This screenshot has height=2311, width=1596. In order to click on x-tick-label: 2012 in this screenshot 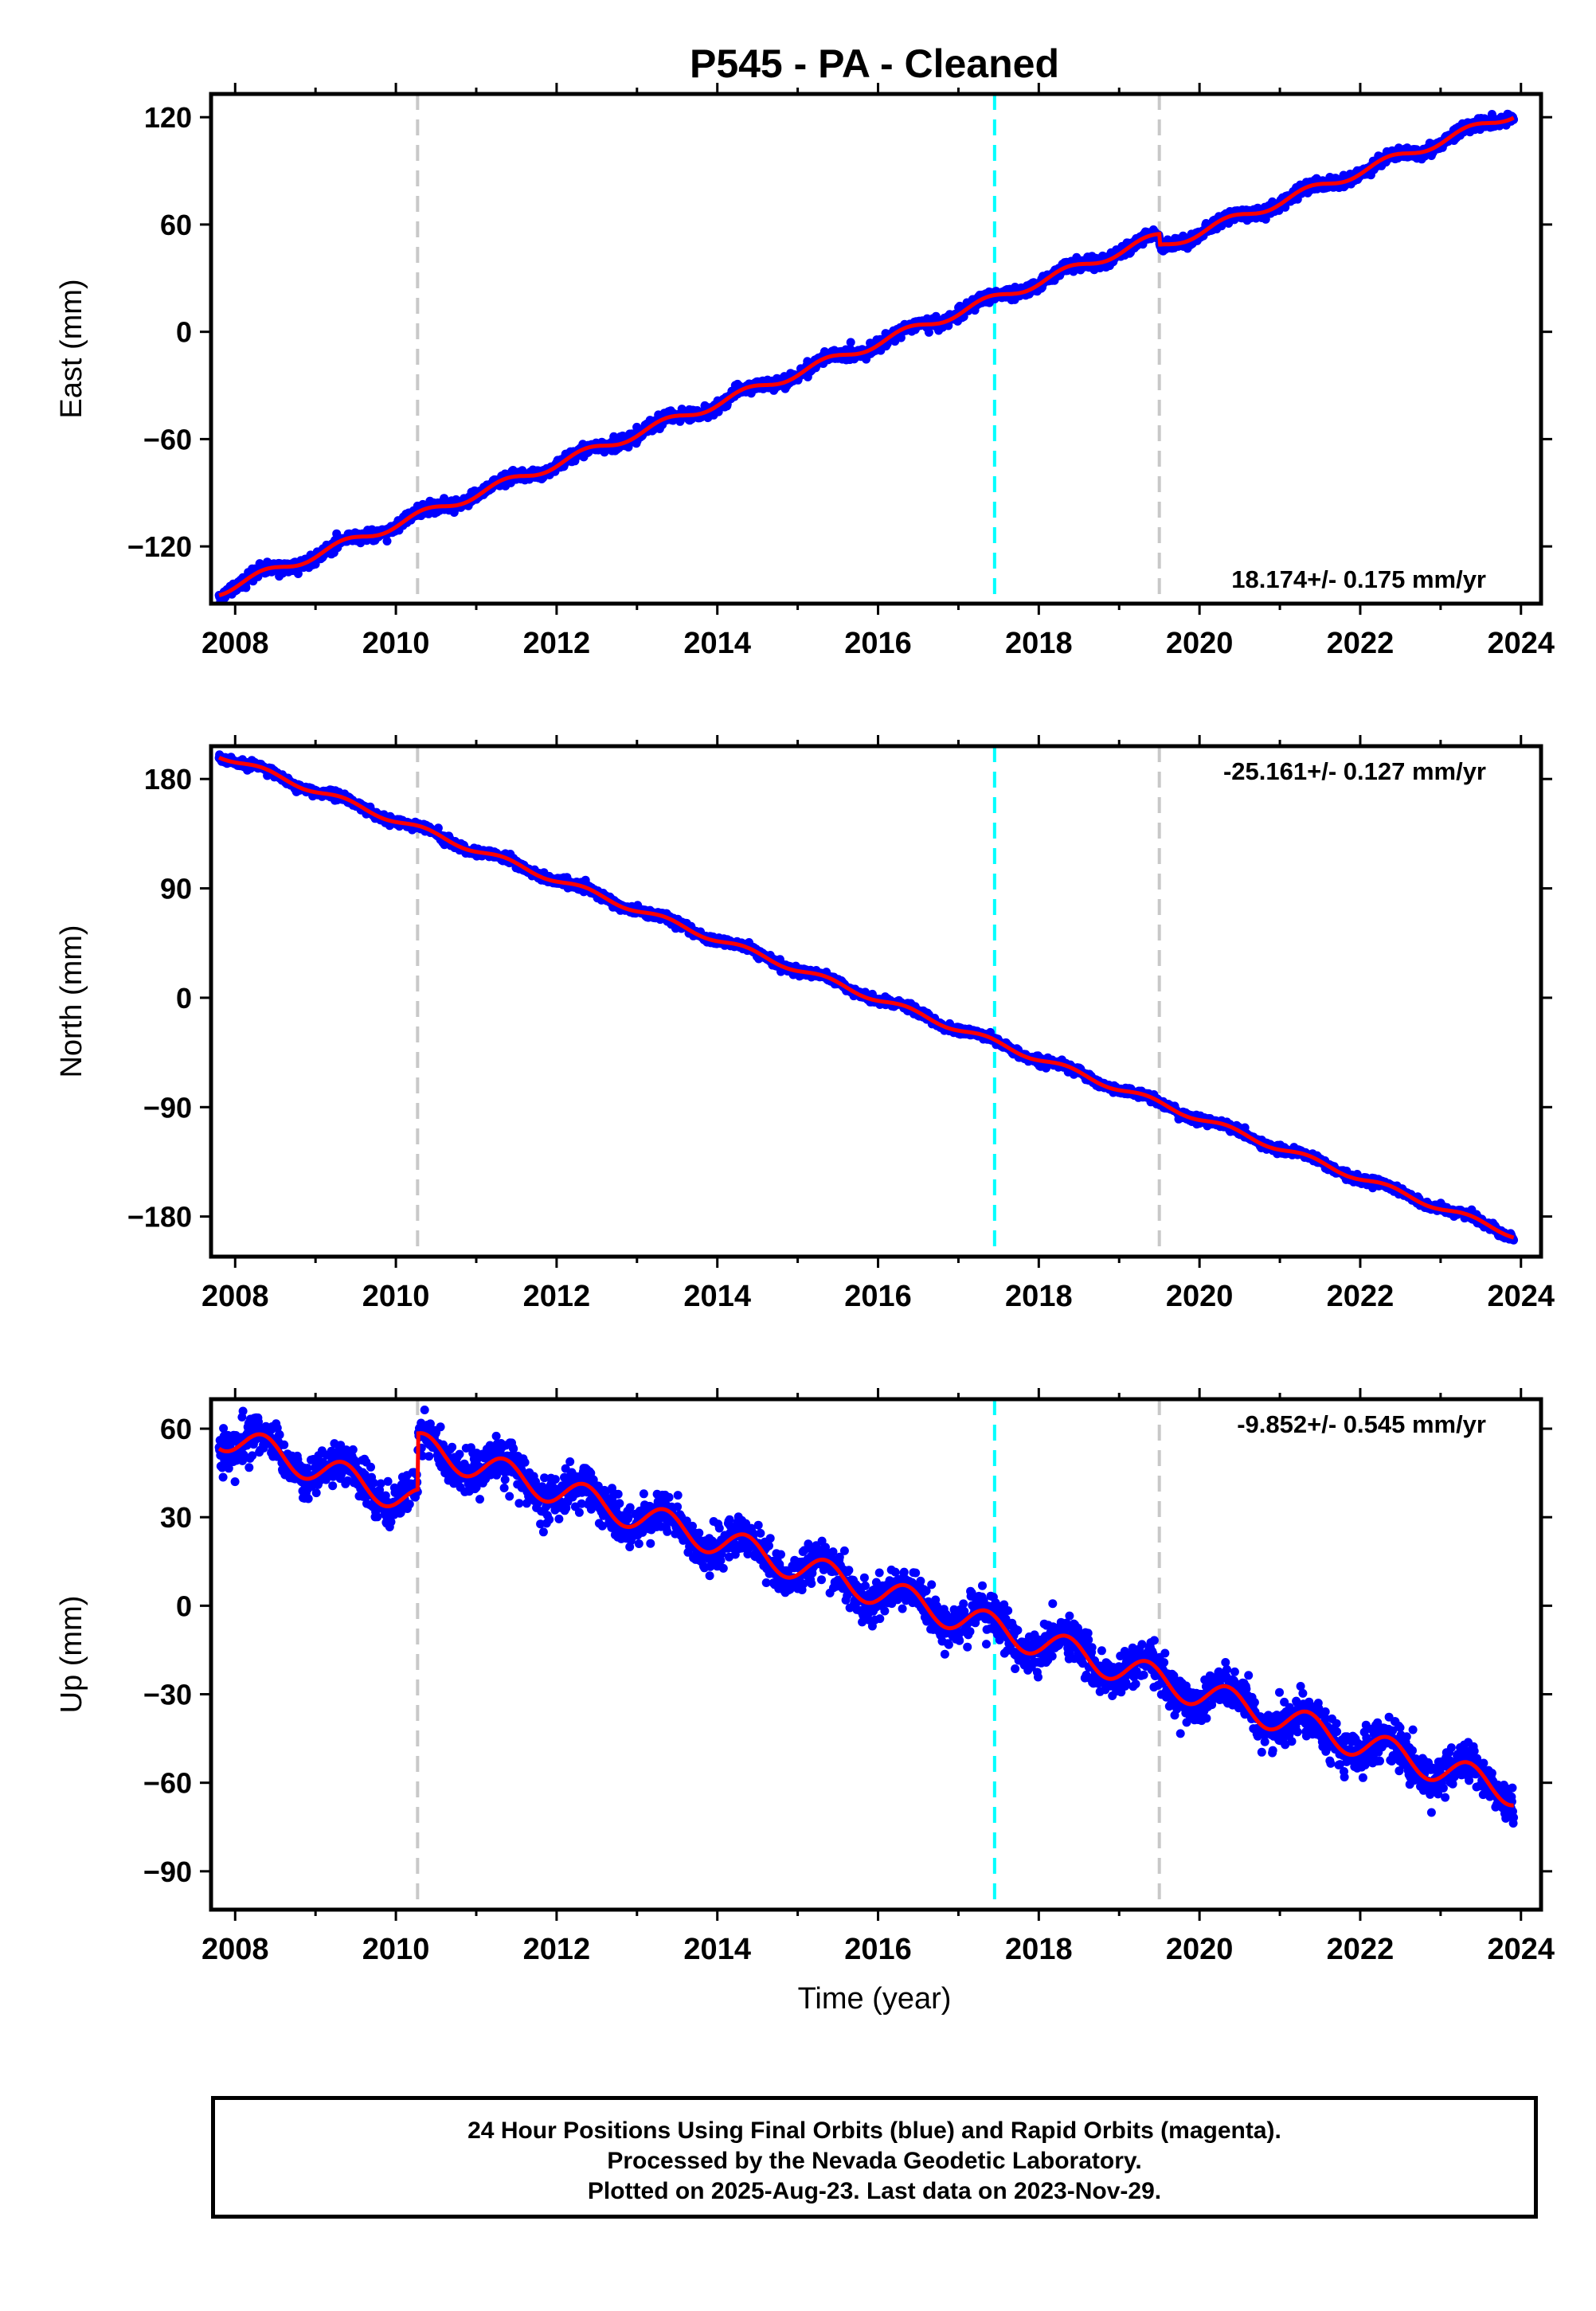, I will do `click(557, 643)`.